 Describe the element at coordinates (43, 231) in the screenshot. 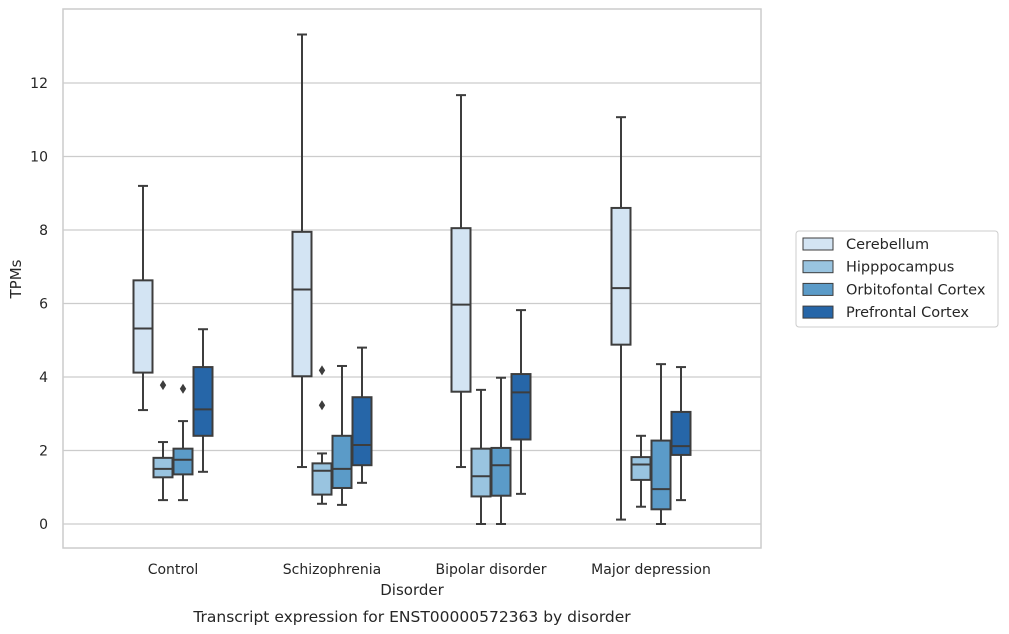

I see `y-tick-label: 8` at that location.